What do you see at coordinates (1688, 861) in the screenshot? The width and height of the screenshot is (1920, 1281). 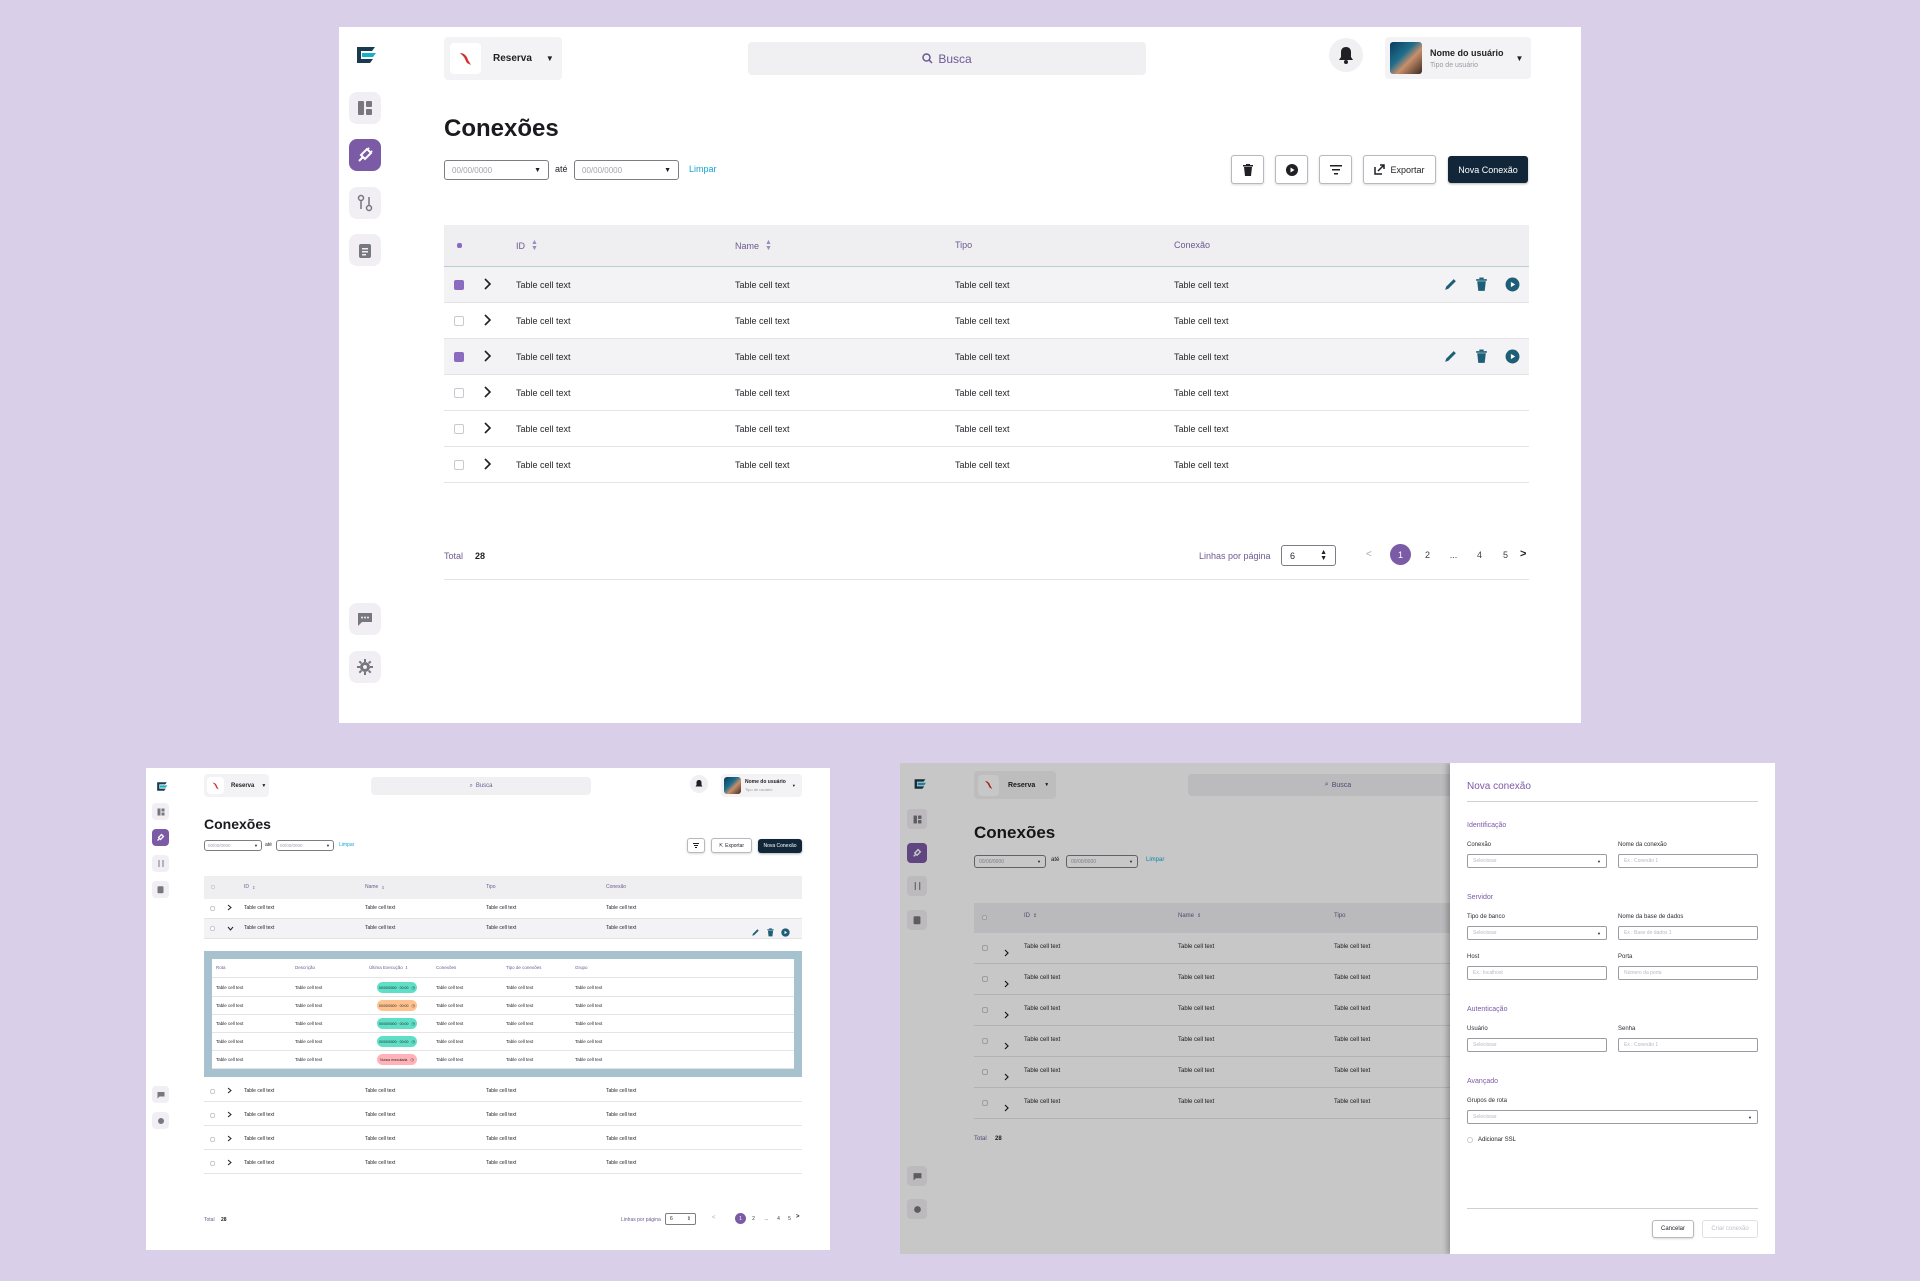 I see `nome-conexao-input: Ex.: Conexão 1` at bounding box center [1688, 861].